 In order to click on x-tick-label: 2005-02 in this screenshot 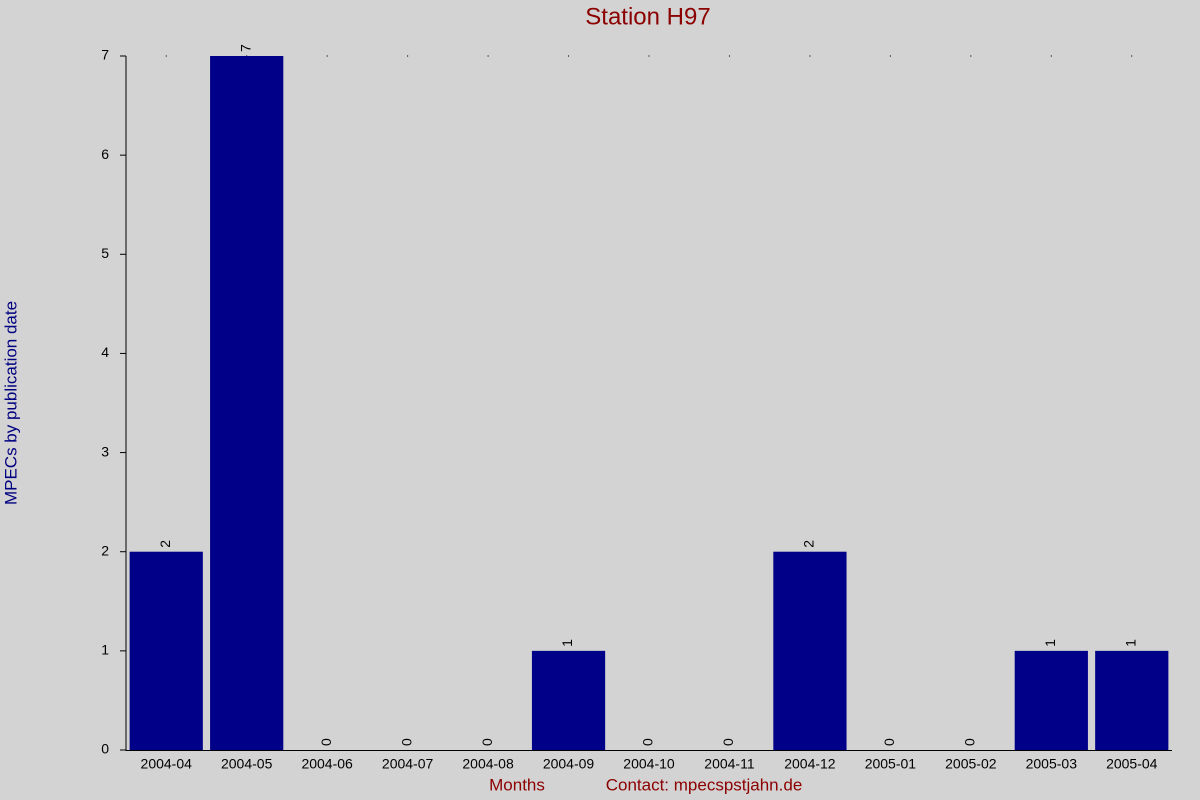, I will do `click(971, 764)`.